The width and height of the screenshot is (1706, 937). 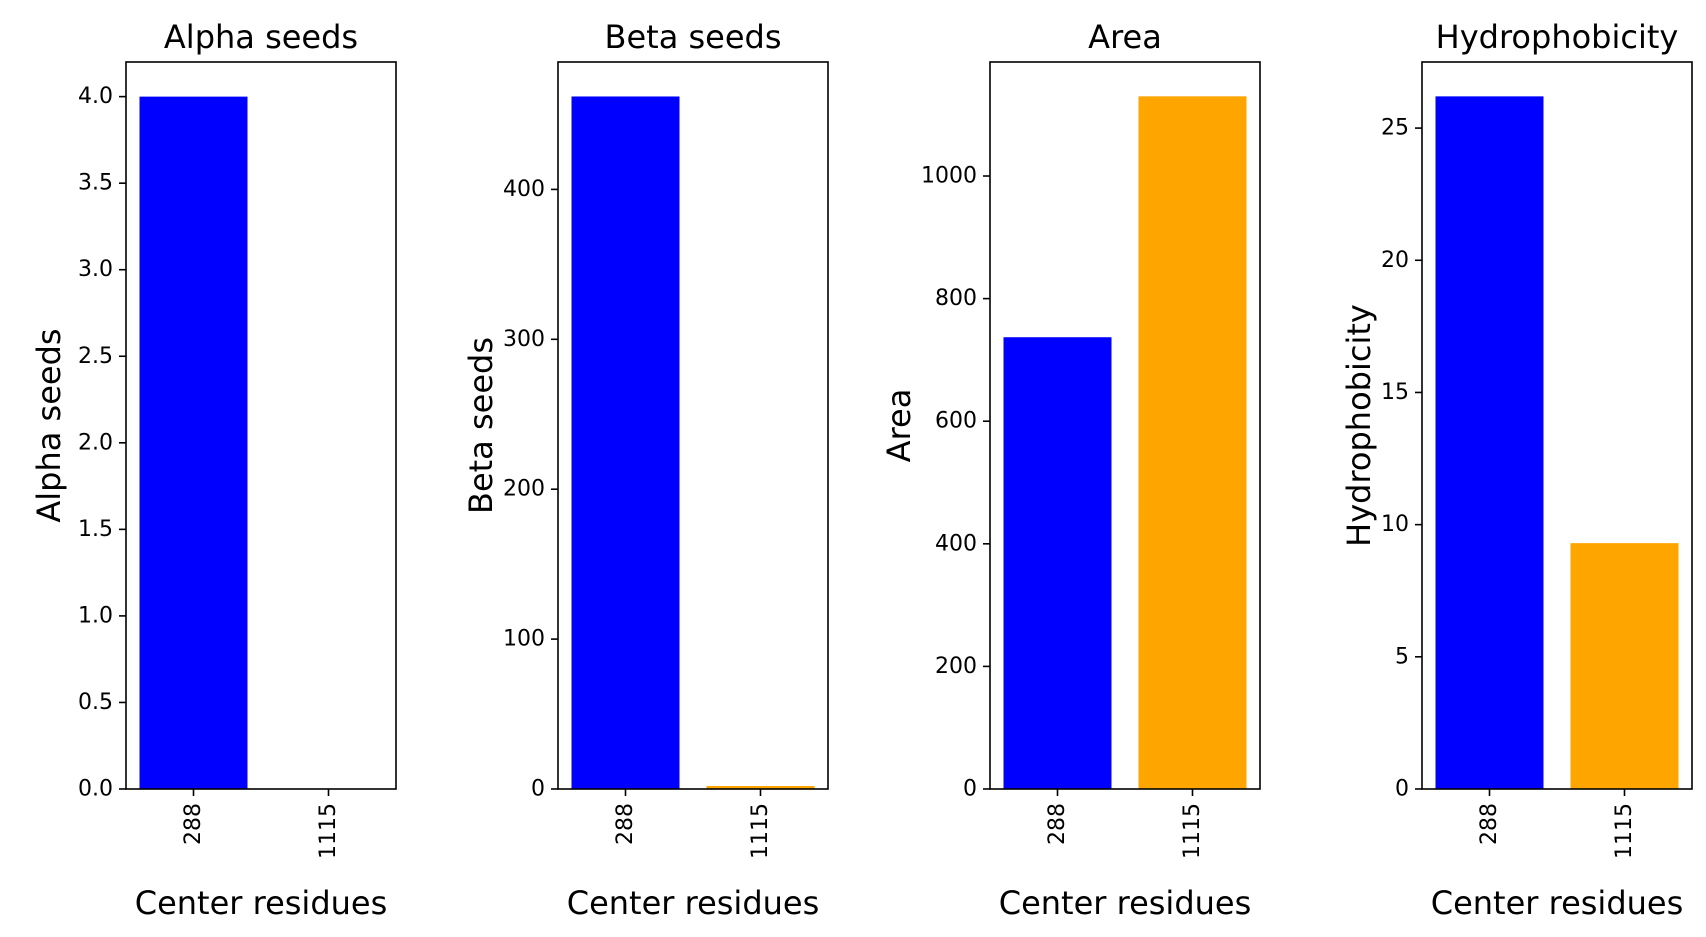 I want to click on y-tick-label: 0.5, so click(x=95, y=702).